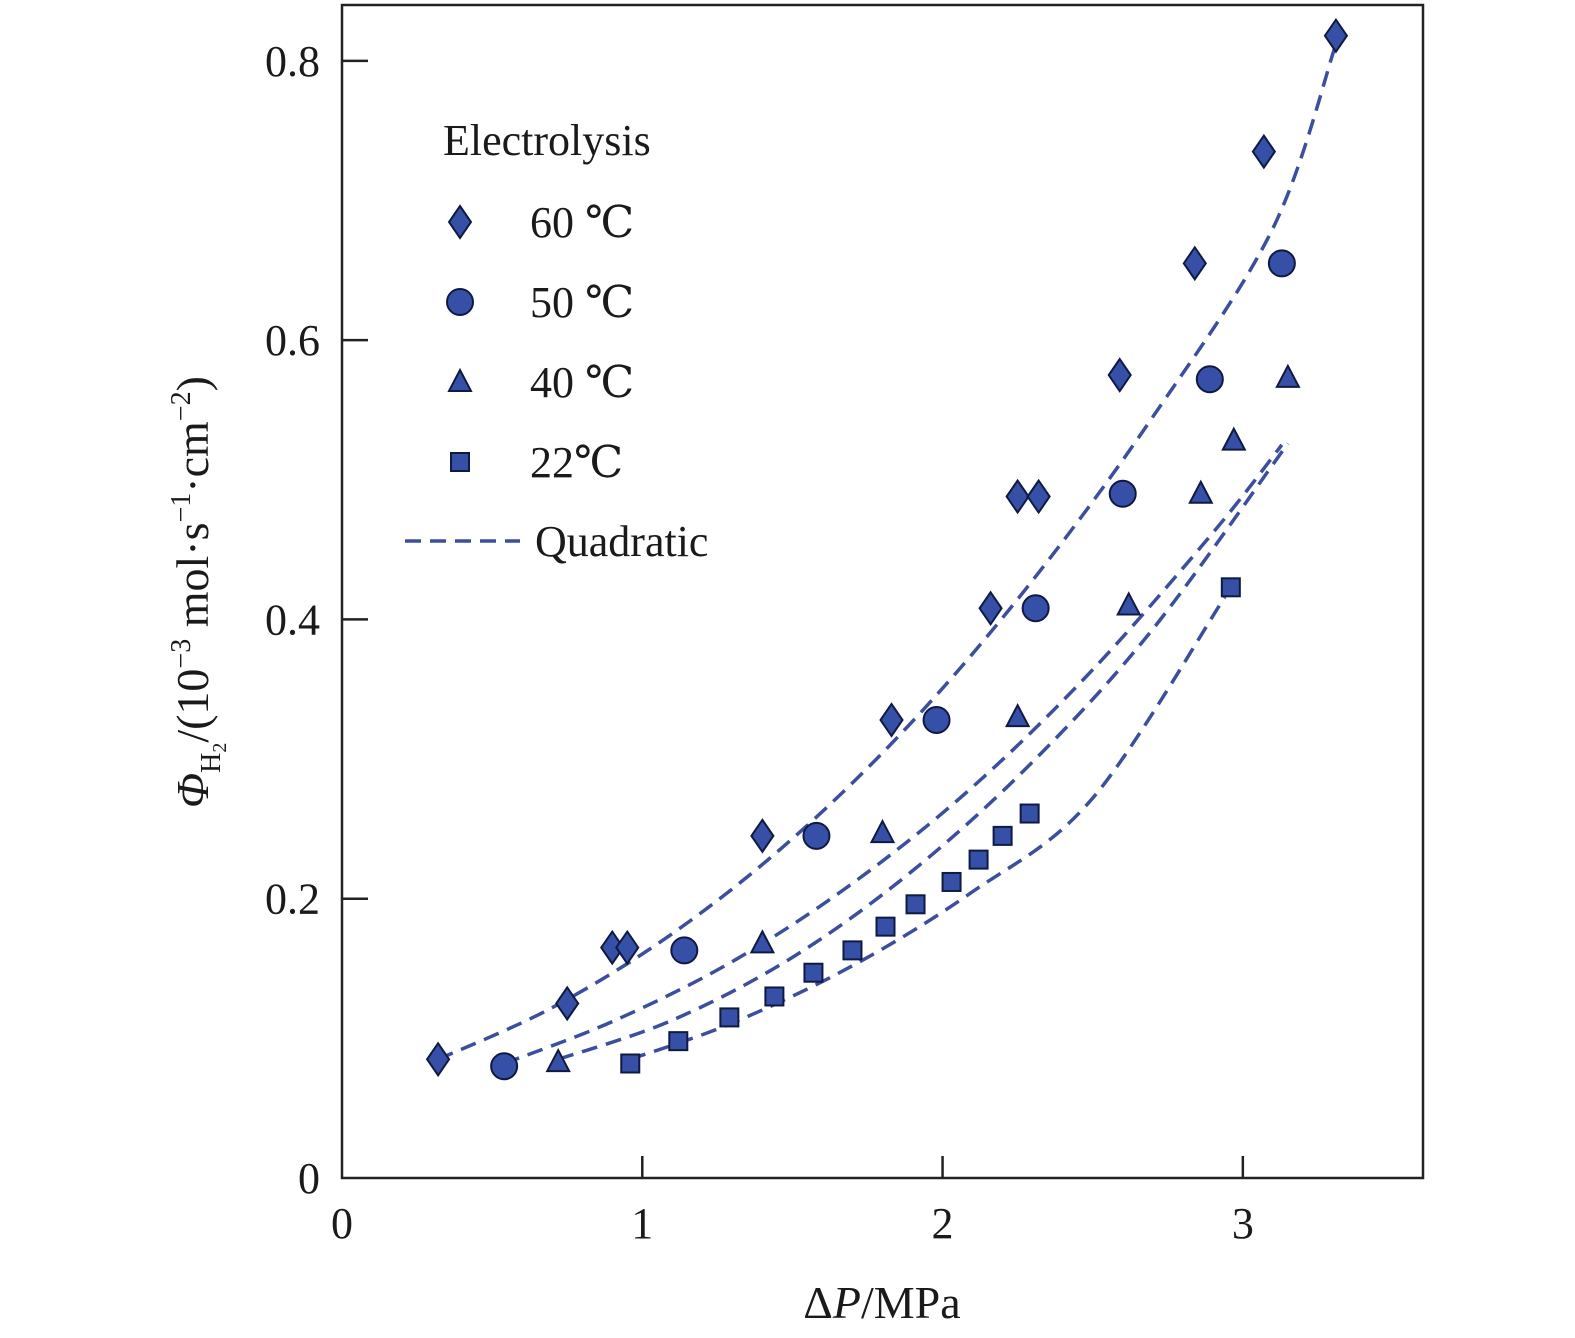  Describe the element at coordinates (292, 899) in the screenshot. I see `y-tick-label: 0.2` at that location.